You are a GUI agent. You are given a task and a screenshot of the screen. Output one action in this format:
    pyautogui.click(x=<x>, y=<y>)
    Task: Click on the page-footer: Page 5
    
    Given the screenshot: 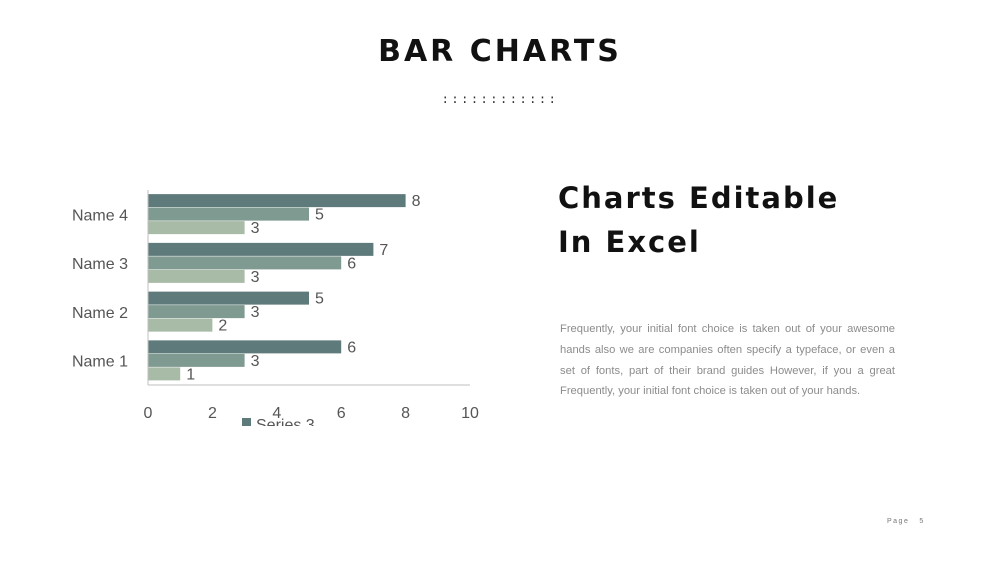 What is the action you would take?
    pyautogui.click(x=906, y=521)
    